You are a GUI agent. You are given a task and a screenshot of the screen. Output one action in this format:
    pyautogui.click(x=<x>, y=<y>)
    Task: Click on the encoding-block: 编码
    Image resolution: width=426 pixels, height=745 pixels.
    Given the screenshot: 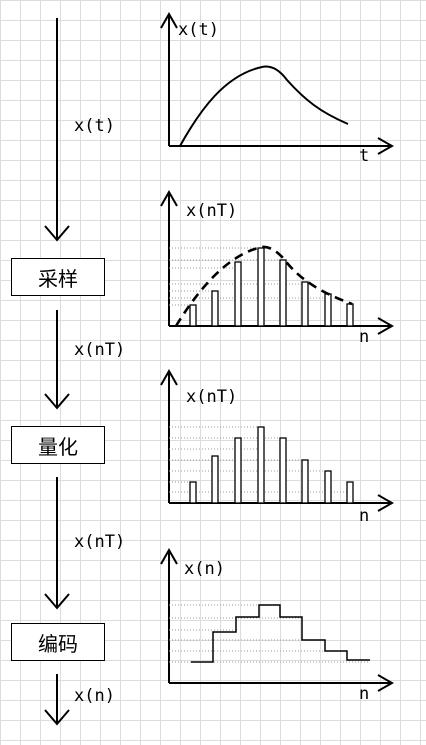 What is the action you would take?
    pyautogui.click(x=58, y=642)
    